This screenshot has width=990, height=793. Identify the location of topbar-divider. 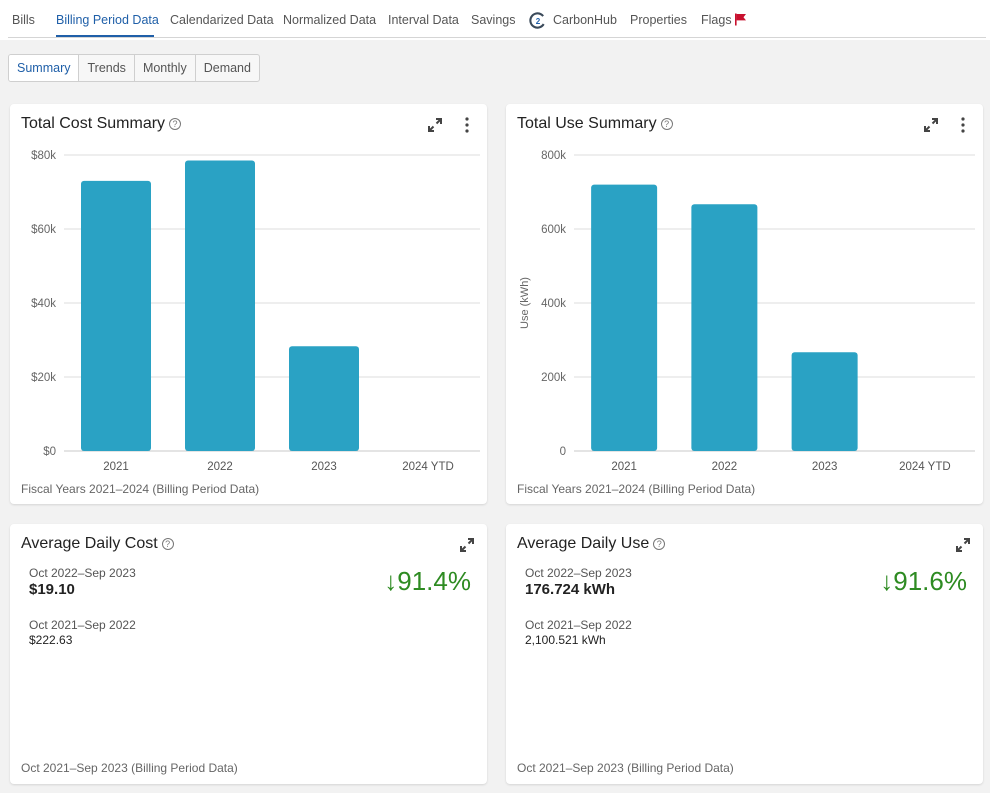
(497, 37).